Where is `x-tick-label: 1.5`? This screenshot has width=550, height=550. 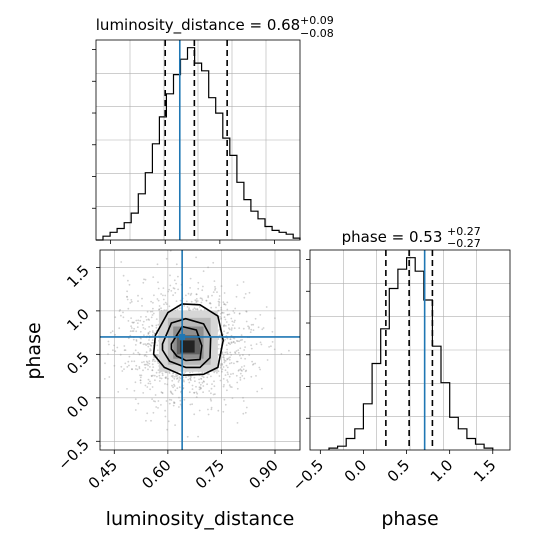
x-tick-label: 1.5 is located at coordinates (485, 471).